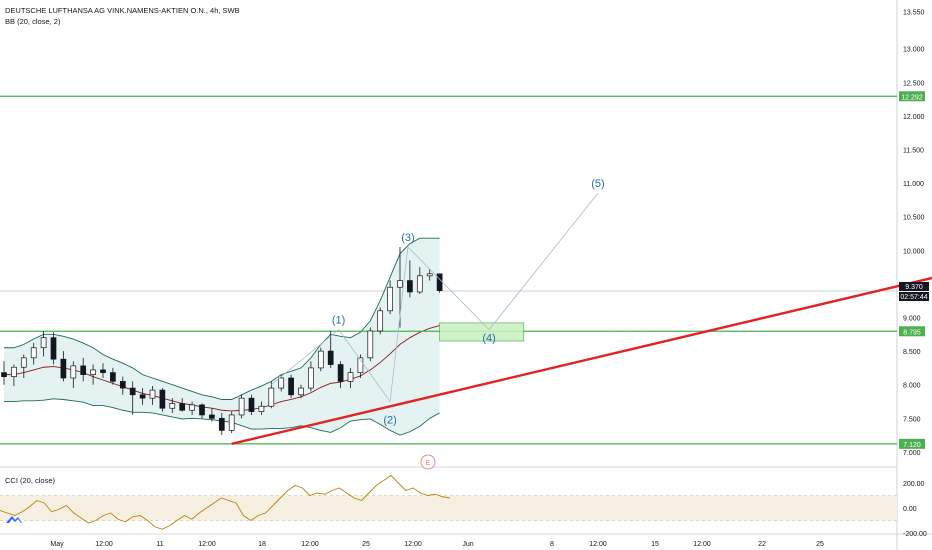 The image size is (932, 550). I want to click on price-tick-label: 11.500, so click(913, 150).